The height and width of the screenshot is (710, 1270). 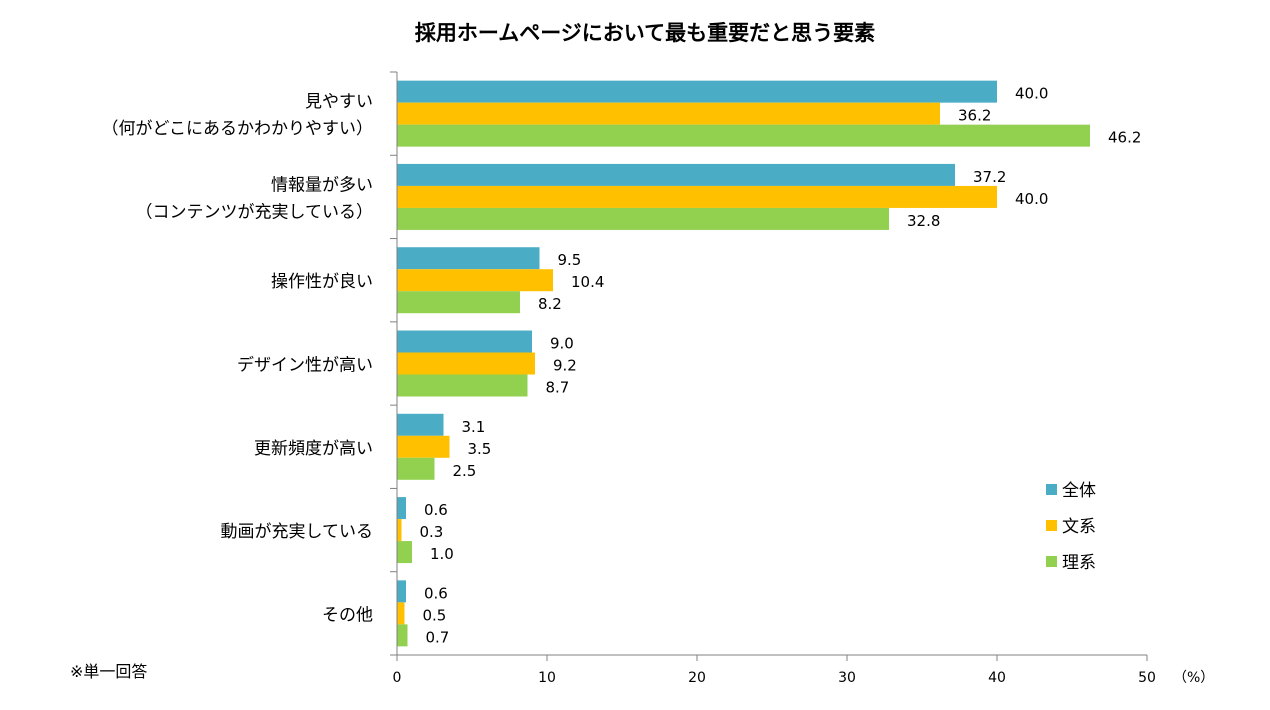 What do you see at coordinates (1079, 491) in the screenshot?
I see `legend-label: 全体` at bounding box center [1079, 491].